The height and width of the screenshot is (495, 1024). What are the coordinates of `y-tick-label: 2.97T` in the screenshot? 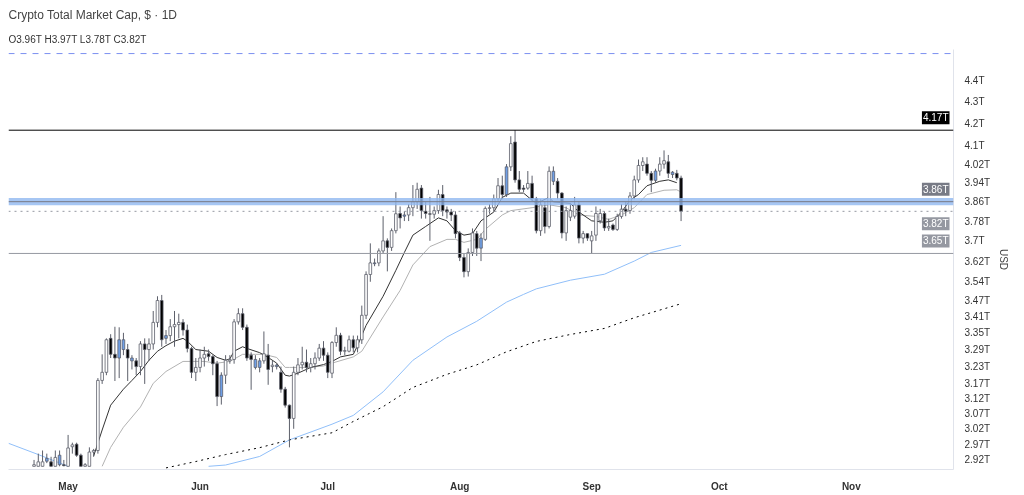 It's located at (977, 444).